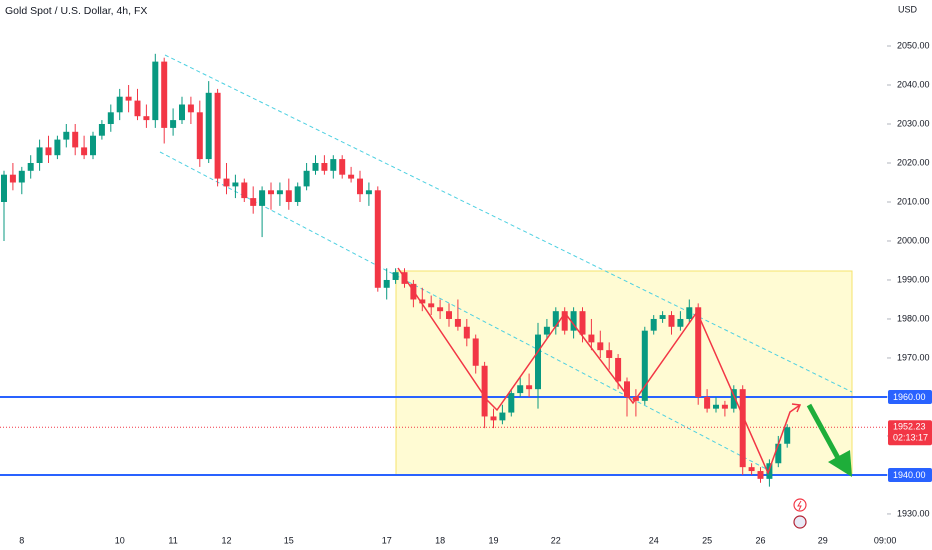  What do you see at coordinates (885, 540) in the screenshot?
I see `x-tick-label: 09:00` at bounding box center [885, 540].